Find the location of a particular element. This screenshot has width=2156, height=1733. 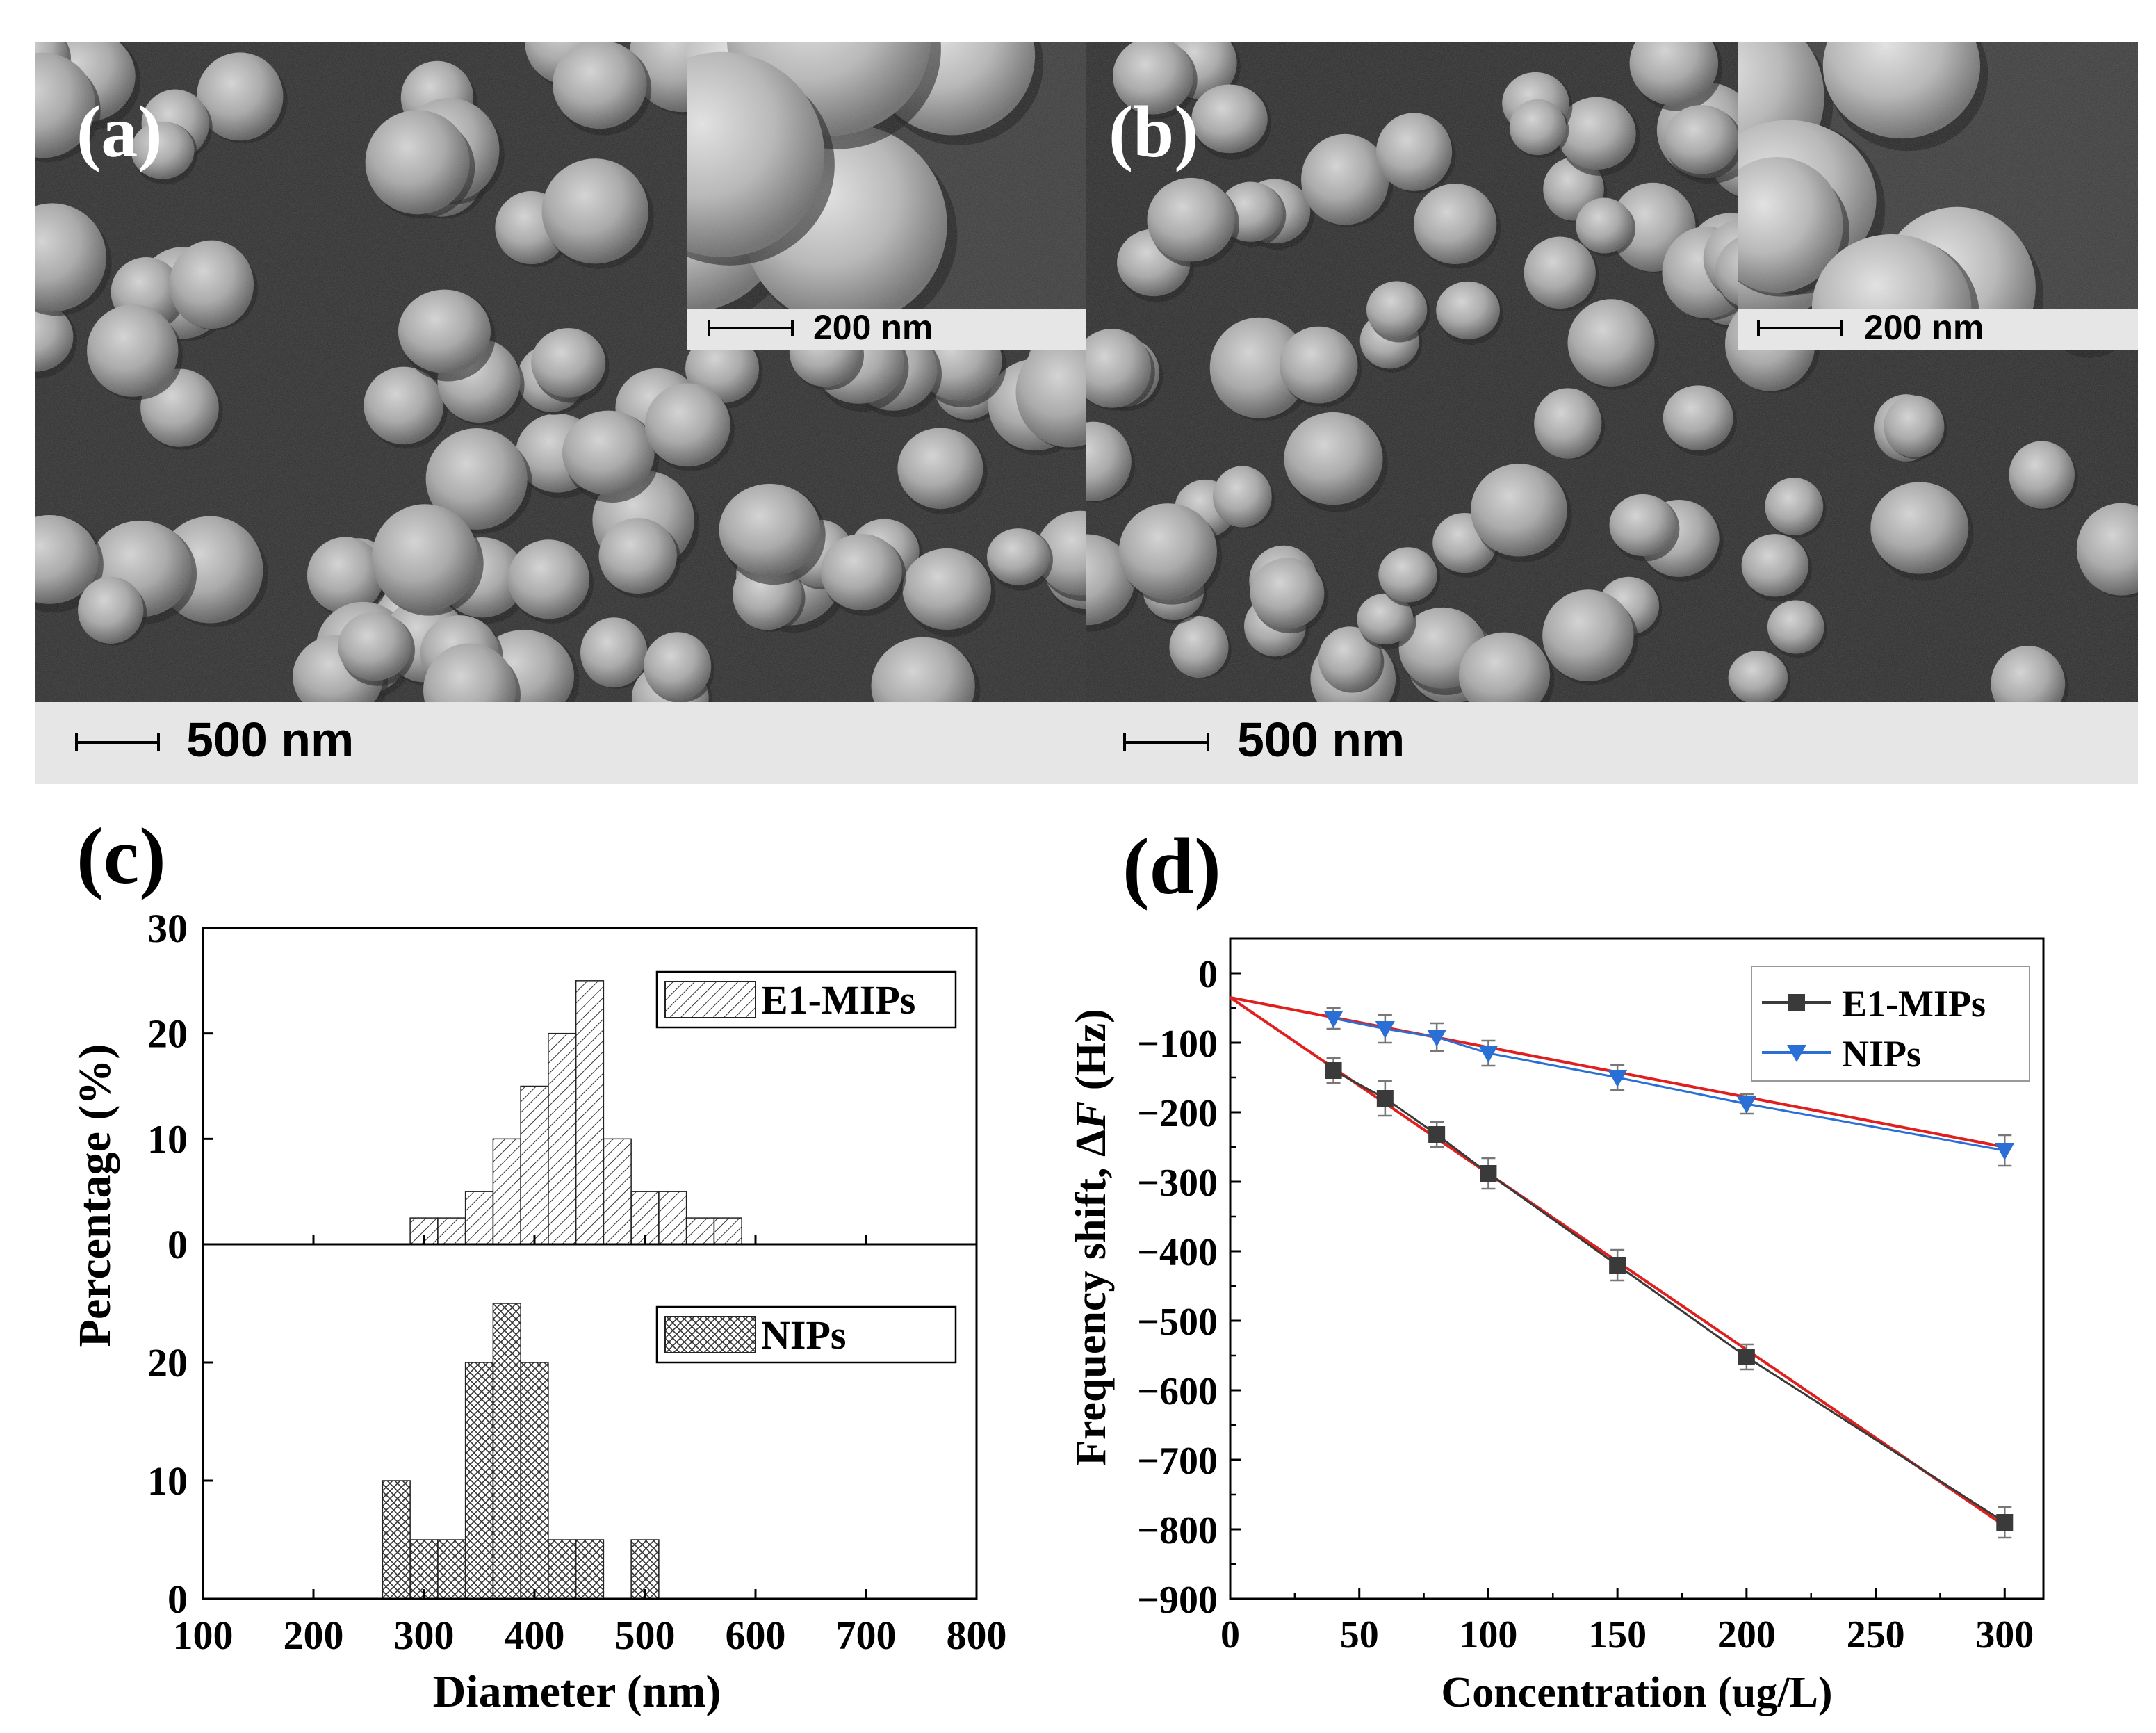

c-x-tick-label: 800 is located at coordinates (977, 1636).